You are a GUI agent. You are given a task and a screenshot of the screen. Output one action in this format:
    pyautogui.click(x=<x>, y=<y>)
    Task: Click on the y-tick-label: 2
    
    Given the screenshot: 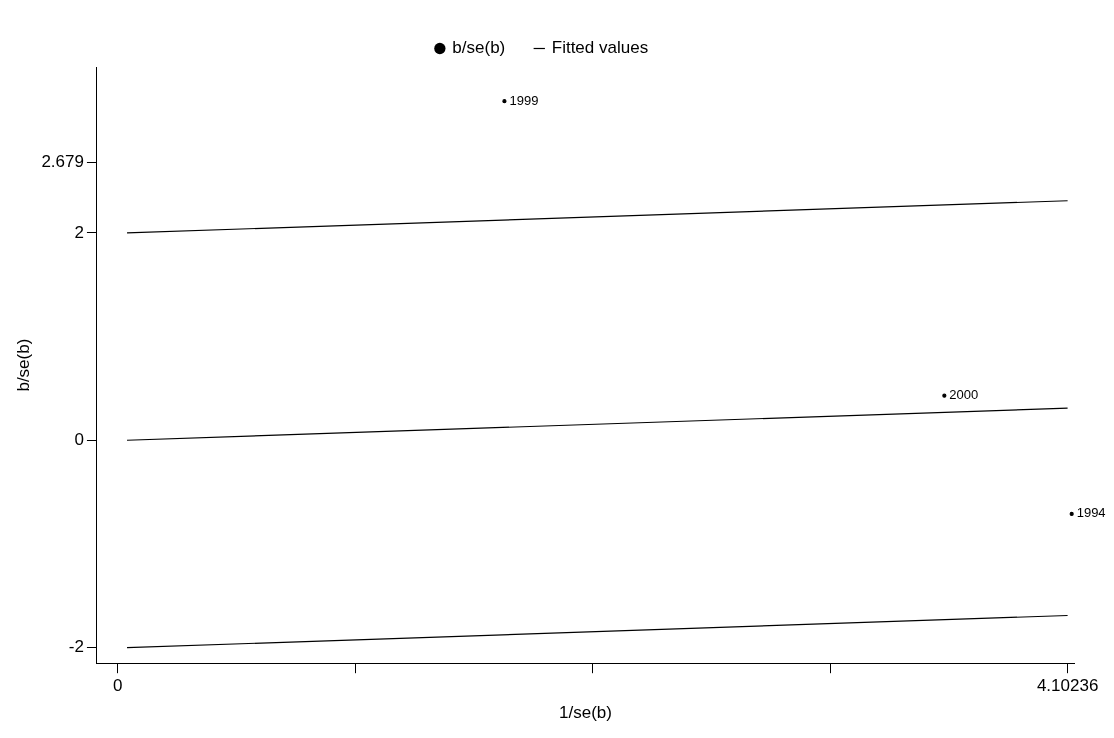 What is the action you would take?
    pyautogui.click(x=79, y=232)
    